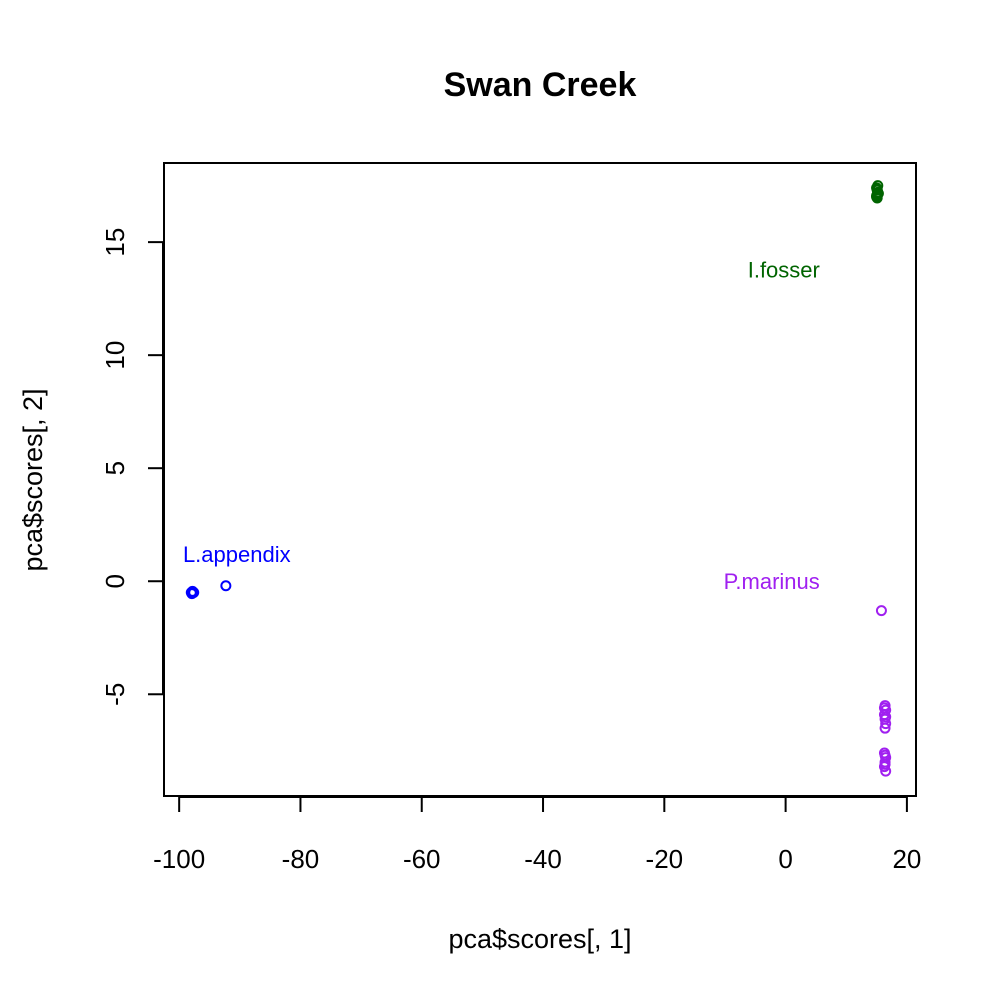 The height and width of the screenshot is (1000, 1000). Describe the element at coordinates (543, 859) in the screenshot. I see `x-tick-label: -40` at that location.